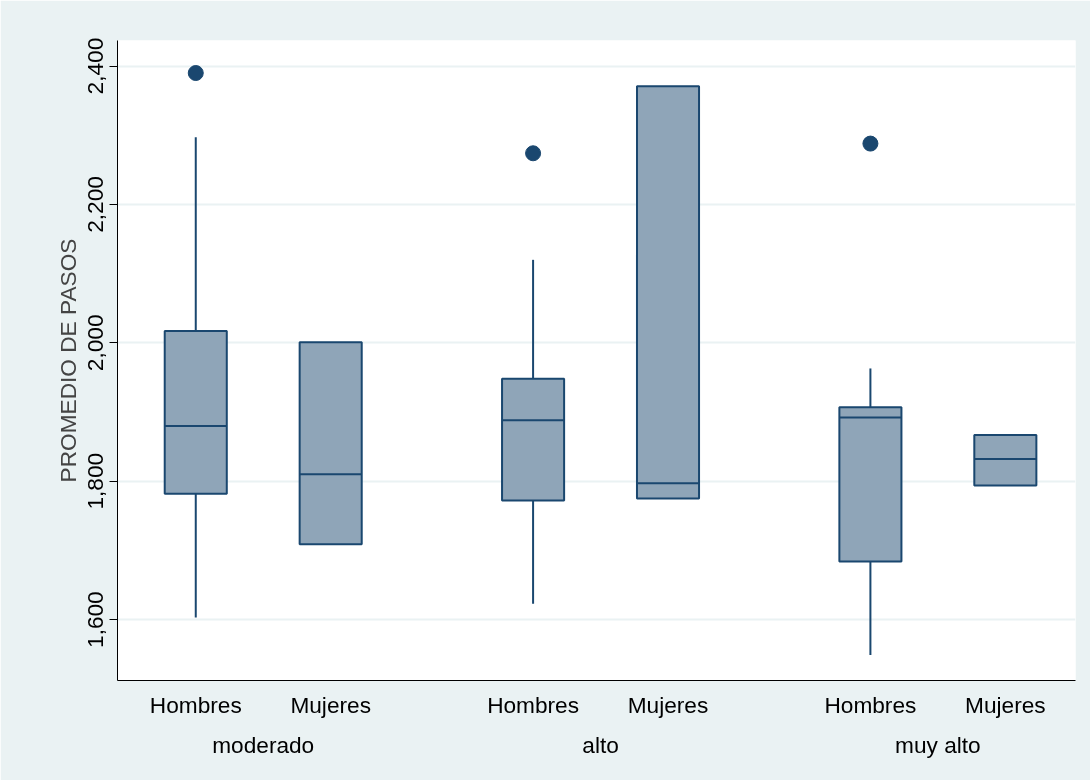 The image size is (1090, 780). Describe the element at coordinates (95, 204) in the screenshot. I see `y-tick-label: 2,200` at that location.